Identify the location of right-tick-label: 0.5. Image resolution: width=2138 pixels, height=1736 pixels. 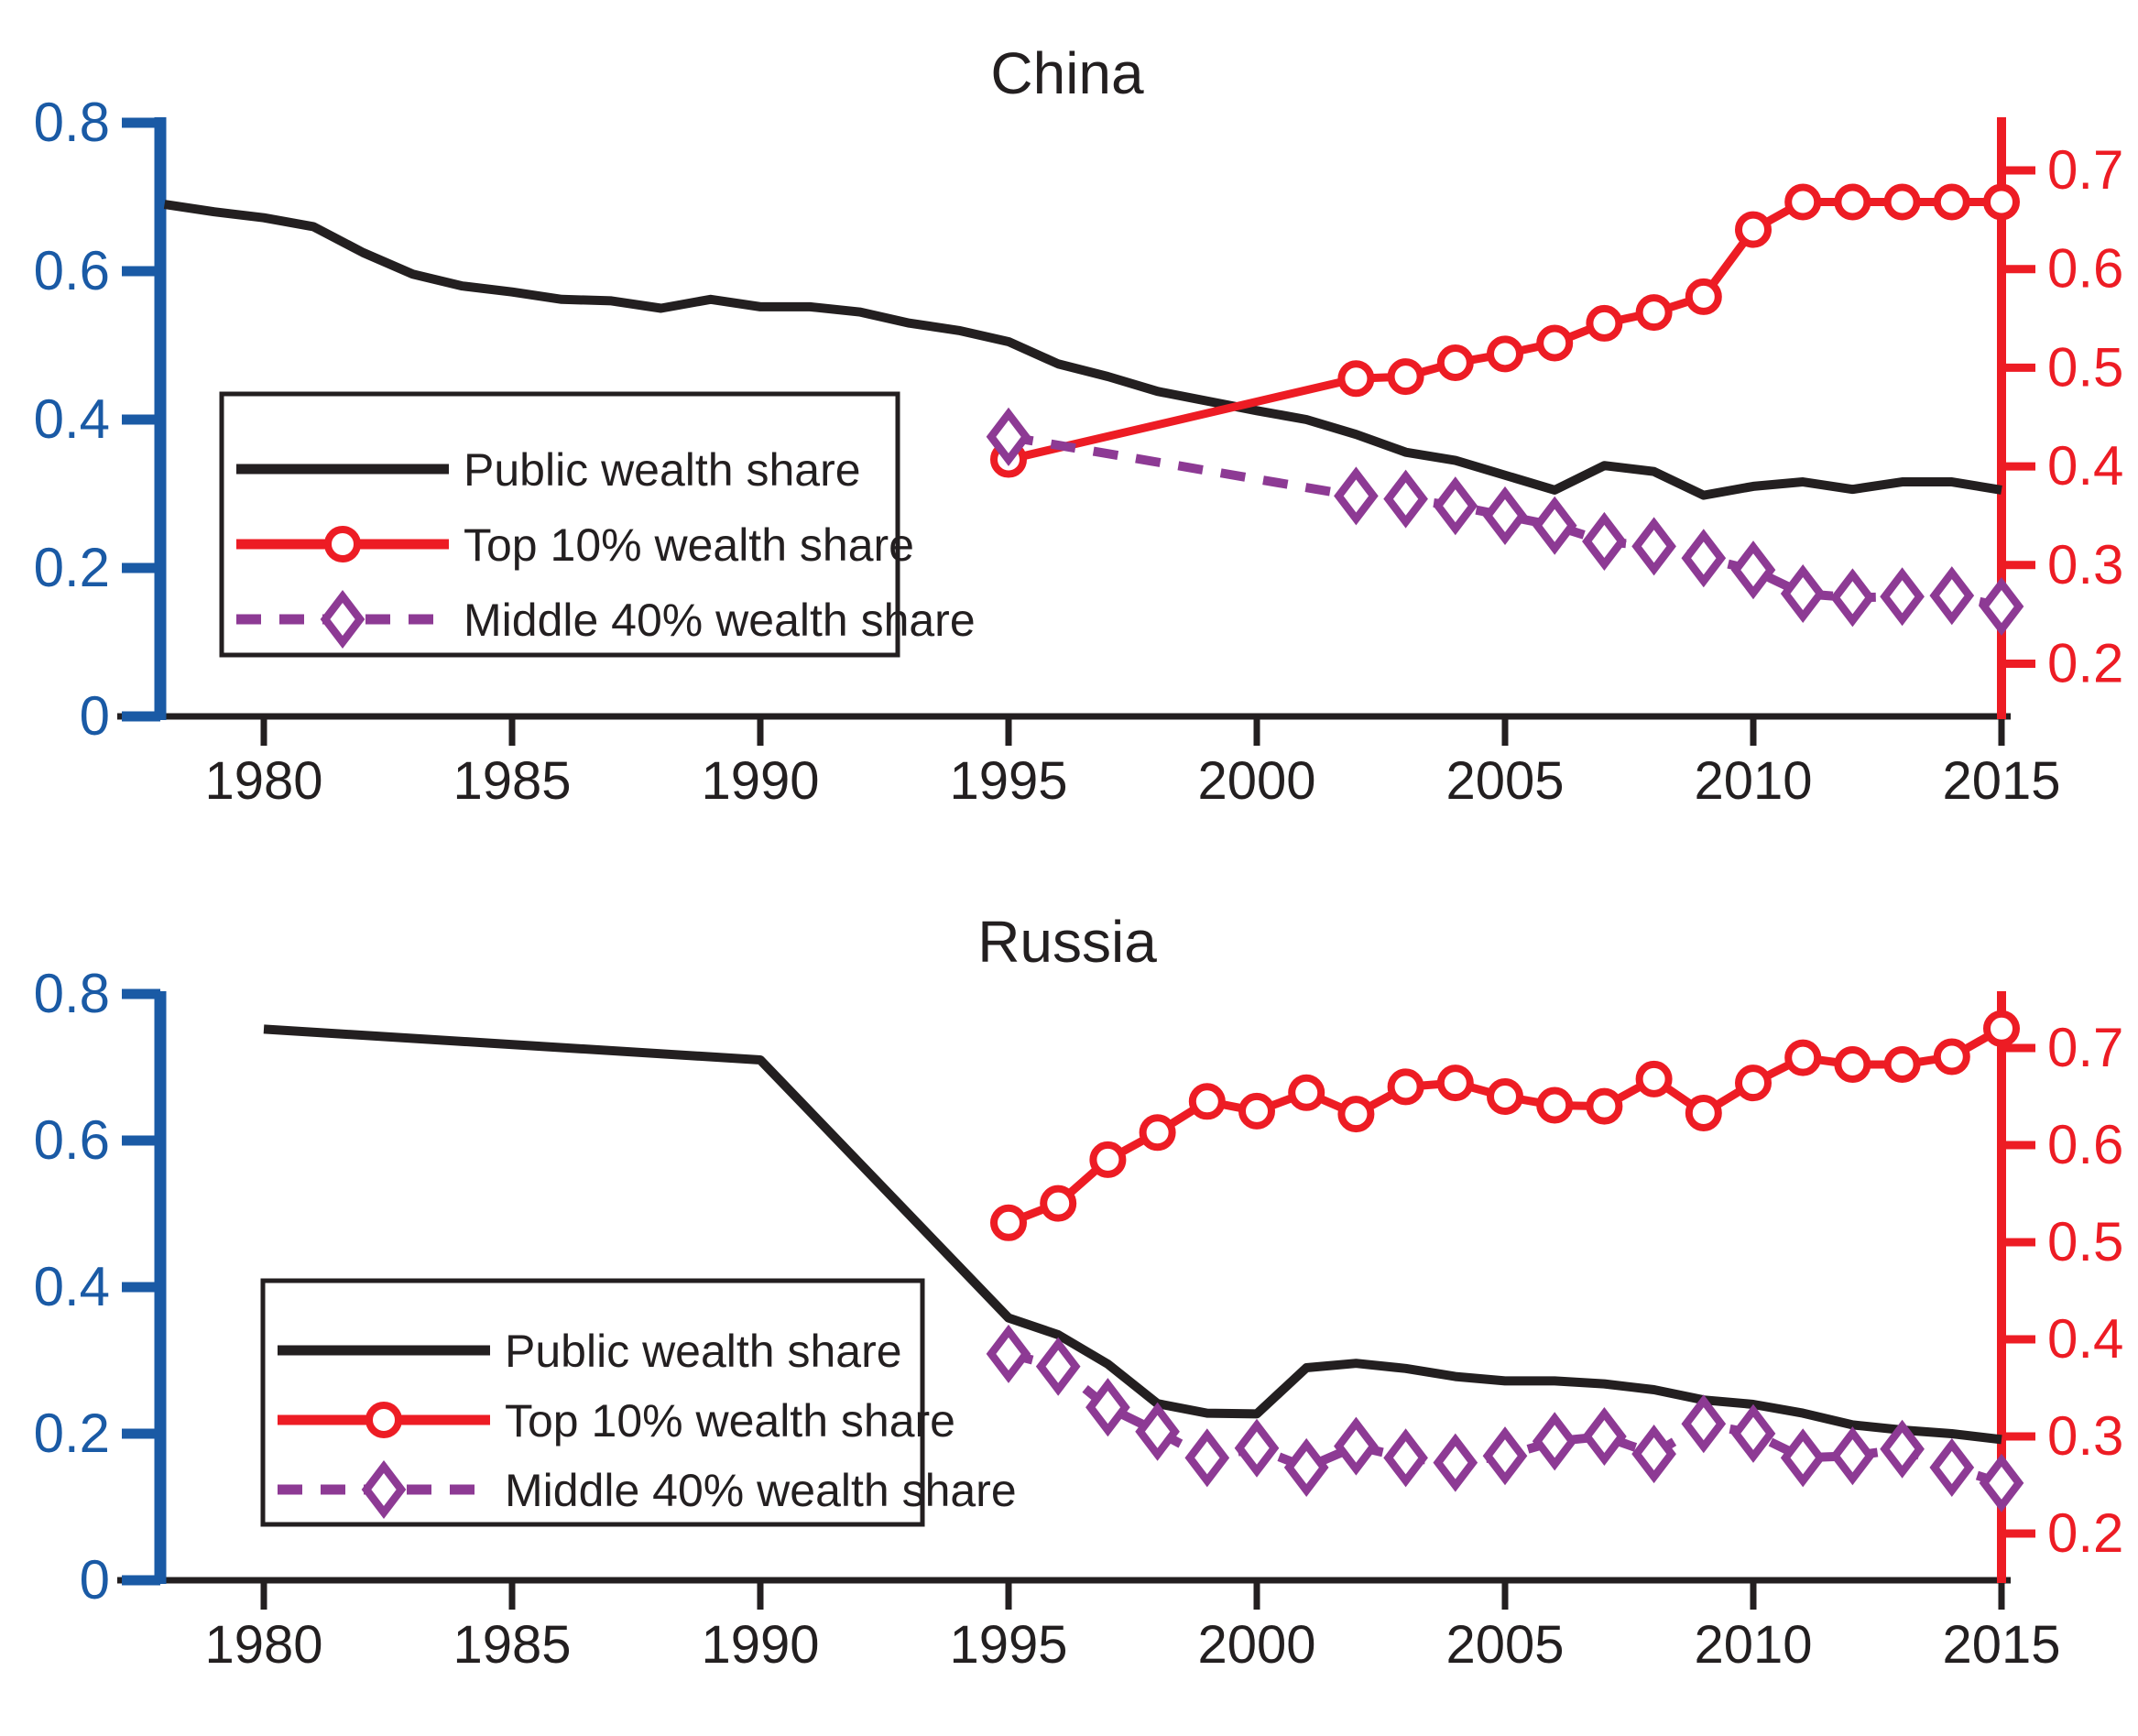
(2085, 1242).